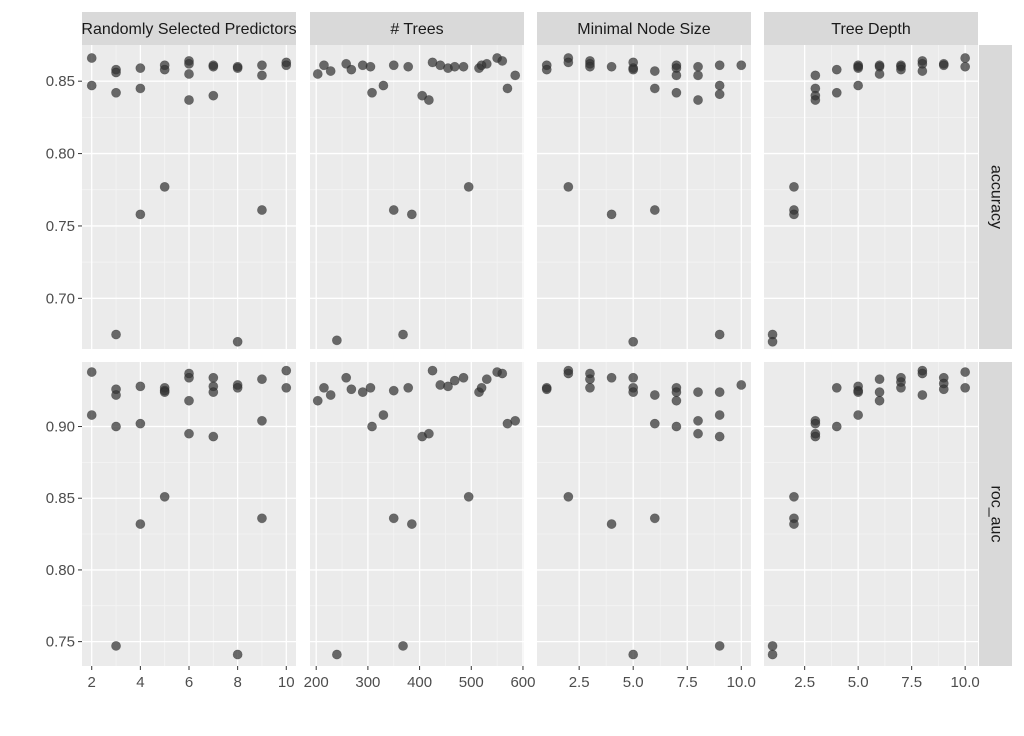 The height and width of the screenshot is (736, 1024). Describe the element at coordinates (188, 29) in the screenshot. I see `facet-strip-label: Randomly Selected Predictors` at that location.